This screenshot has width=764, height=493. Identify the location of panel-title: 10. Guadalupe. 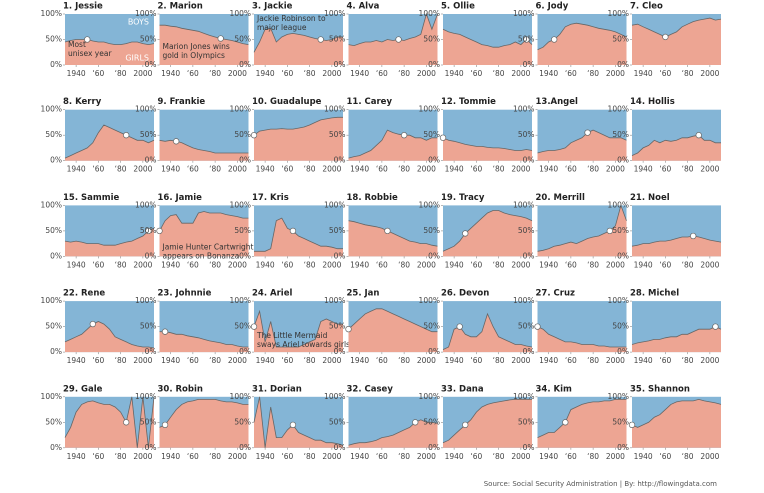
(287, 102).